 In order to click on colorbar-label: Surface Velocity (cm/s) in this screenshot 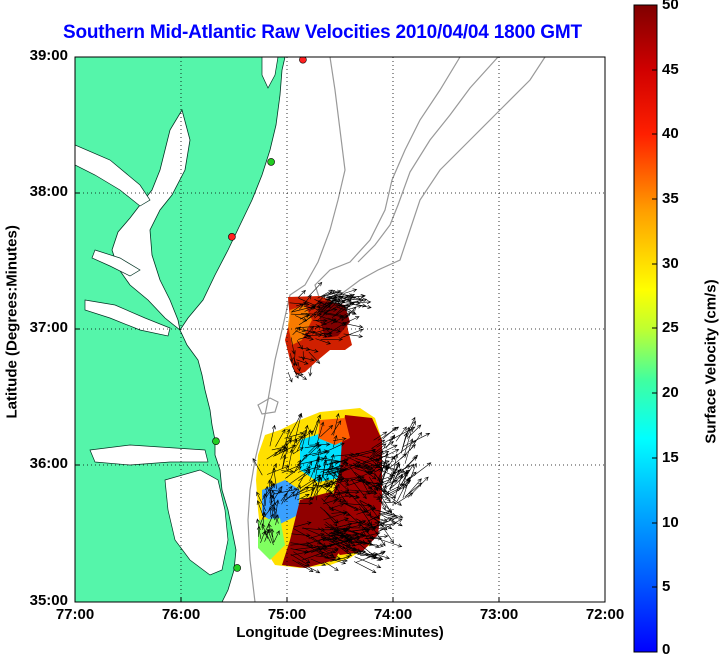, I will do `click(711, 361)`.